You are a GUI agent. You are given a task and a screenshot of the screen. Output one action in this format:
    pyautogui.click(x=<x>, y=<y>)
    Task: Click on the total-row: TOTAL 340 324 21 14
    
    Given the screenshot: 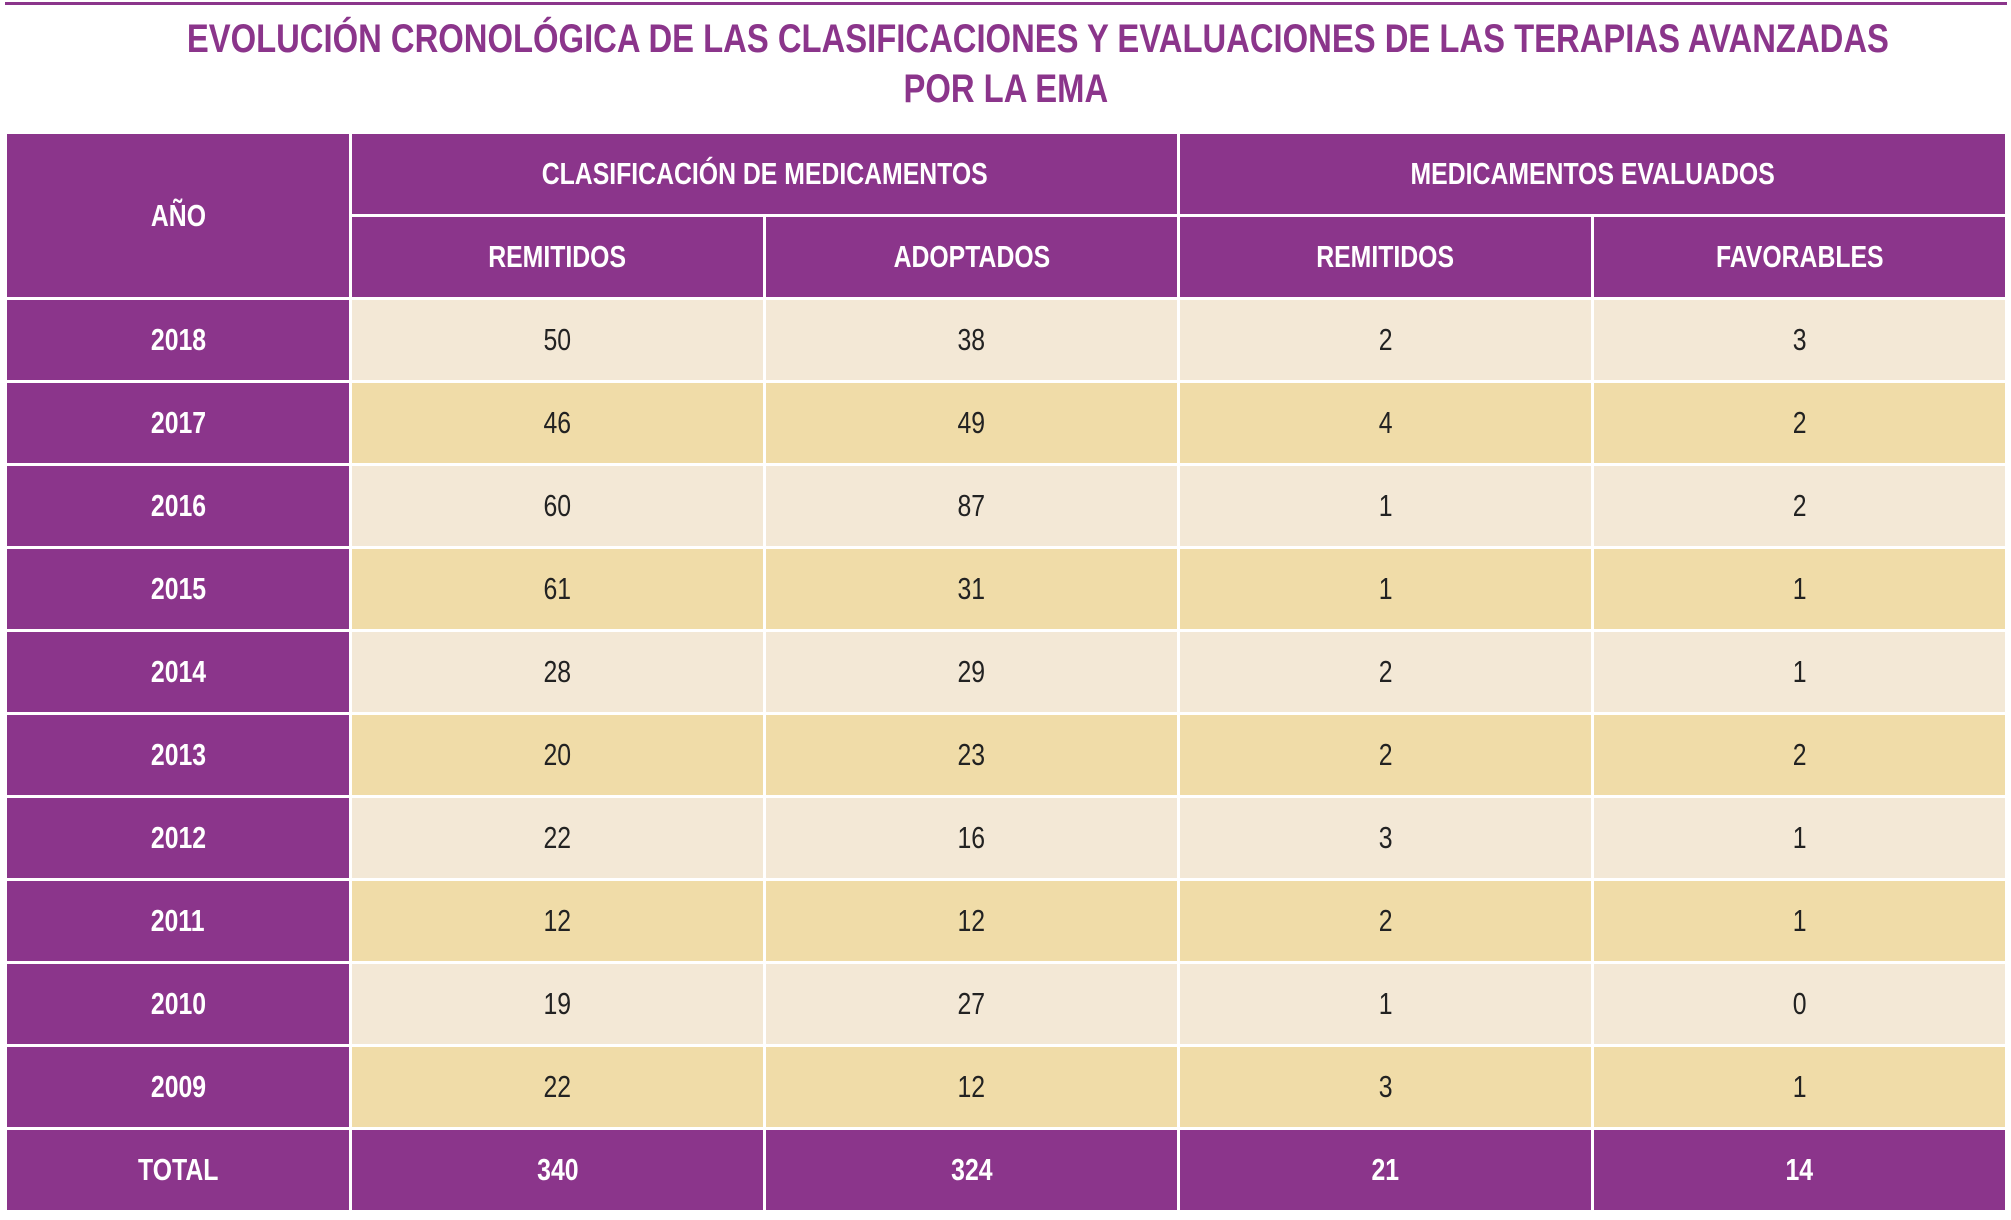 What is the action you would take?
    pyautogui.click(x=1006, y=1170)
    